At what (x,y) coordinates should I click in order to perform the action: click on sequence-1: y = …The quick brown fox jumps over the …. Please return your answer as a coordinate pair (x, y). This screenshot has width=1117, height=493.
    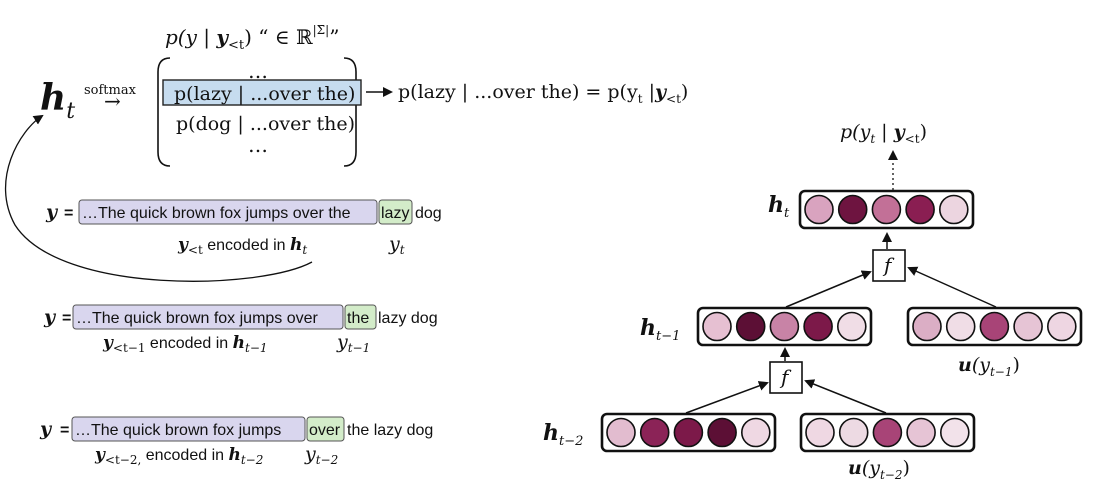
    Looking at the image, I should click on (243, 228).